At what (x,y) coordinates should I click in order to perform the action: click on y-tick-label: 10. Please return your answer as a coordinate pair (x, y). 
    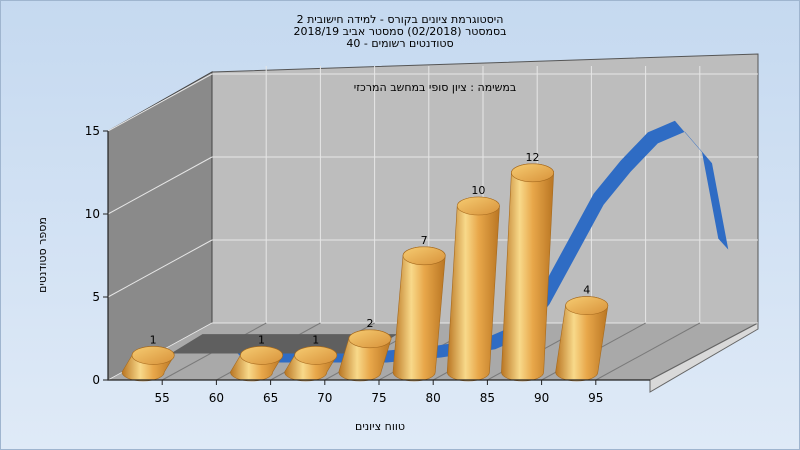
    Looking at the image, I should click on (92, 214).